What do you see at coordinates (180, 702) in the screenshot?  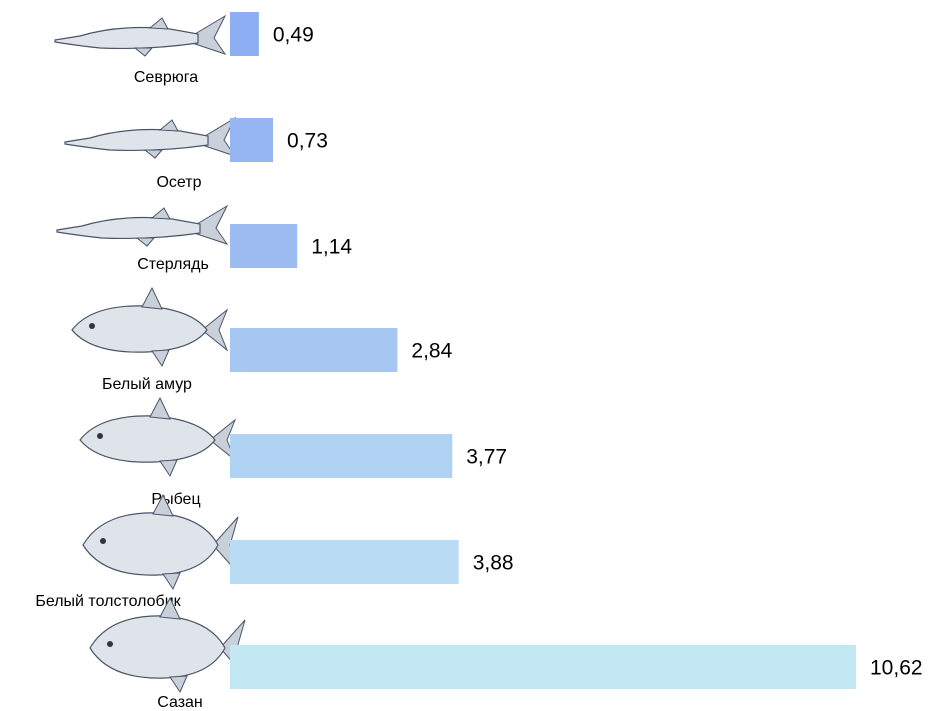 I see `category-label: Сазан` at bounding box center [180, 702].